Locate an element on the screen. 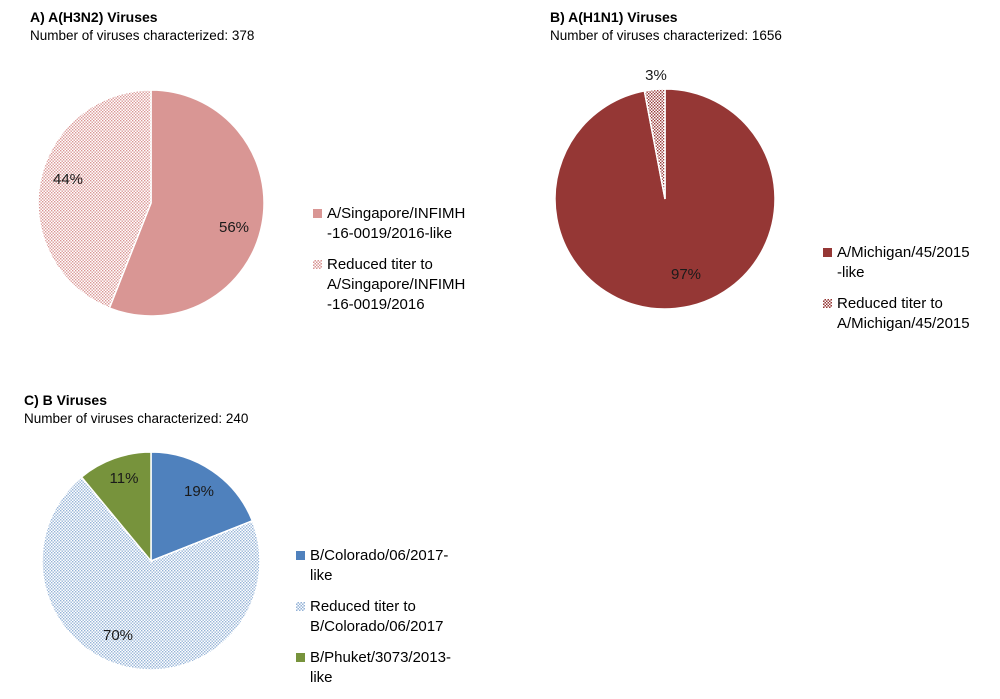 The image size is (1000, 699). legend-item-c-1: Reduced titer to B/Colorado/06/2017 is located at coordinates (386, 617).